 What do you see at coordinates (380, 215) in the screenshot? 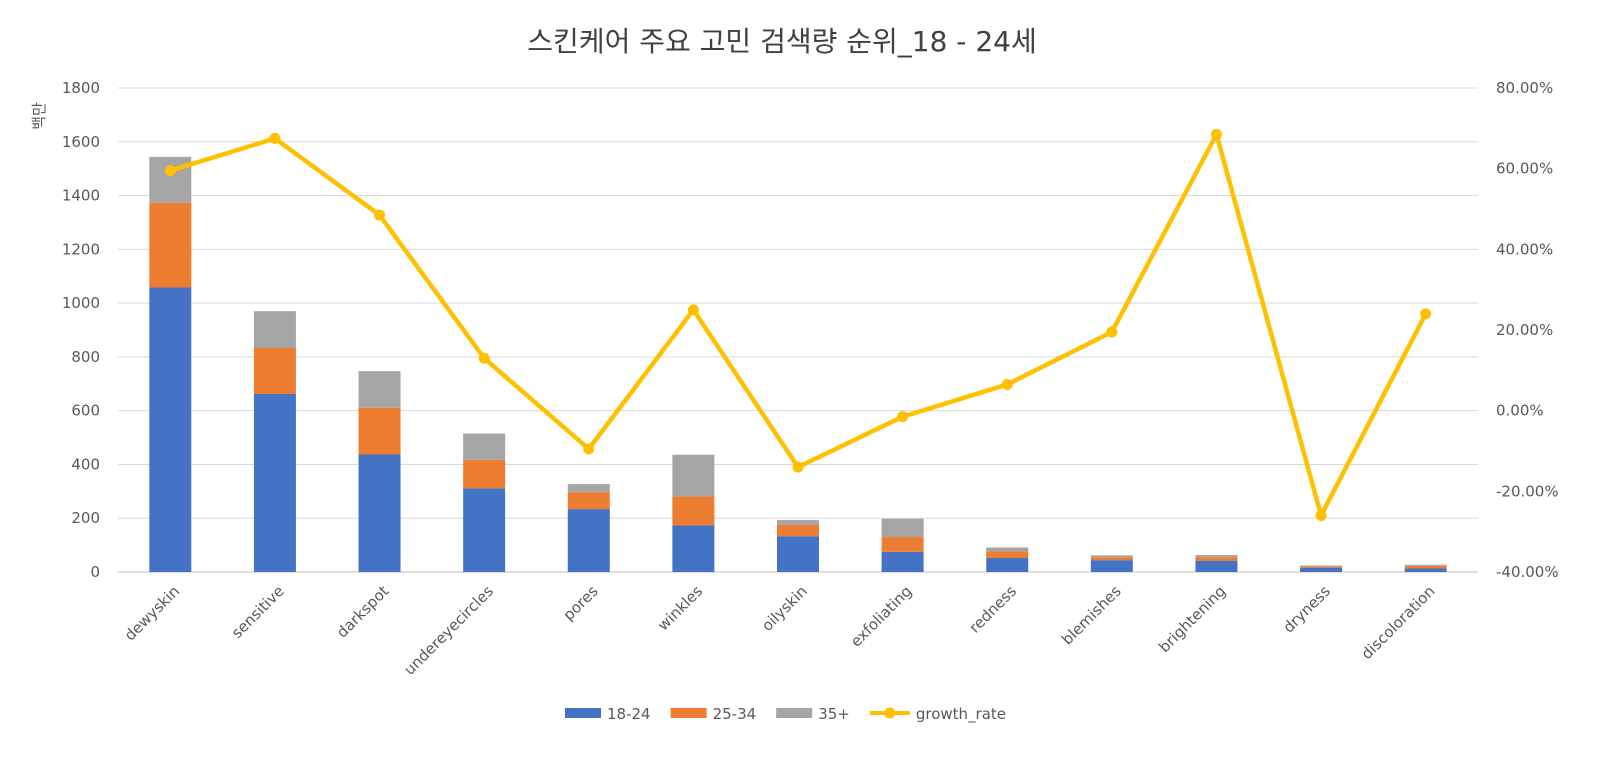
I see `growth-rate-point-darkspot` at bounding box center [380, 215].